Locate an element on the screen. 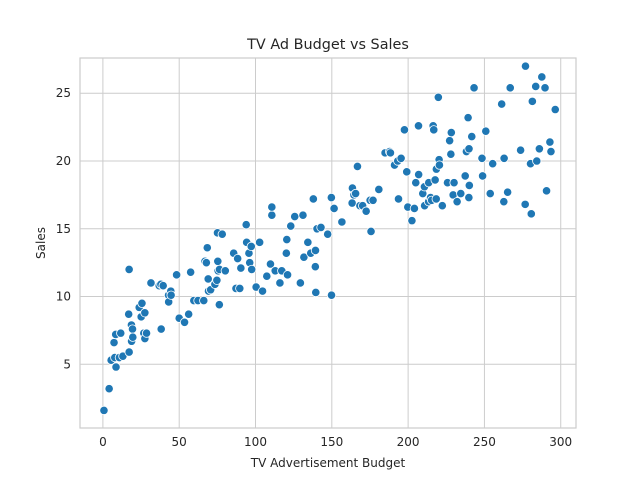  y-tick-label: 20 is located at coordinates (63, 161).